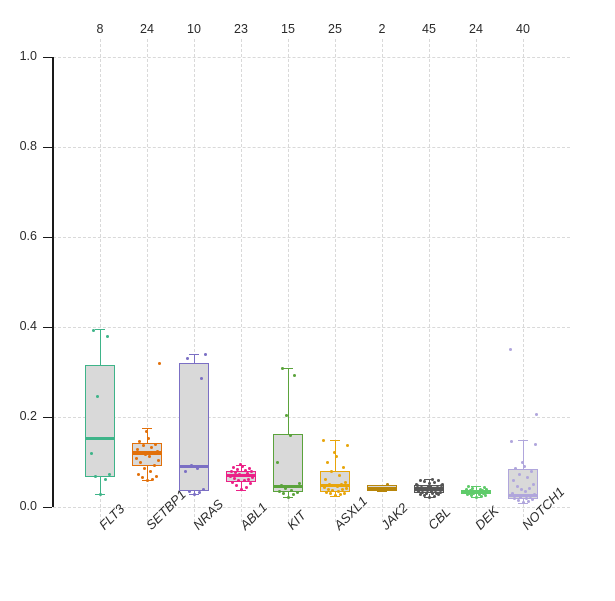  I want to click on y-tick-label: 1.0, so click(28, 56).